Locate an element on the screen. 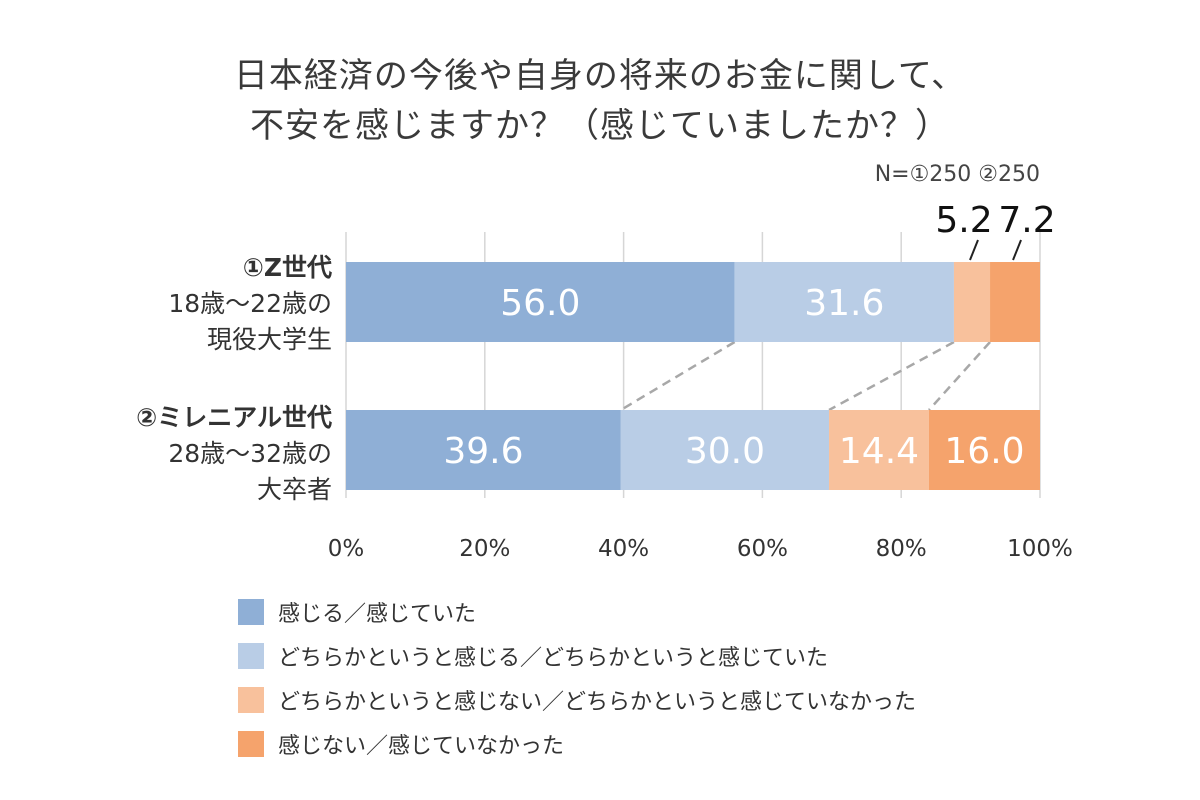  data-label: 39.6 is located at coordinates (483, 451).